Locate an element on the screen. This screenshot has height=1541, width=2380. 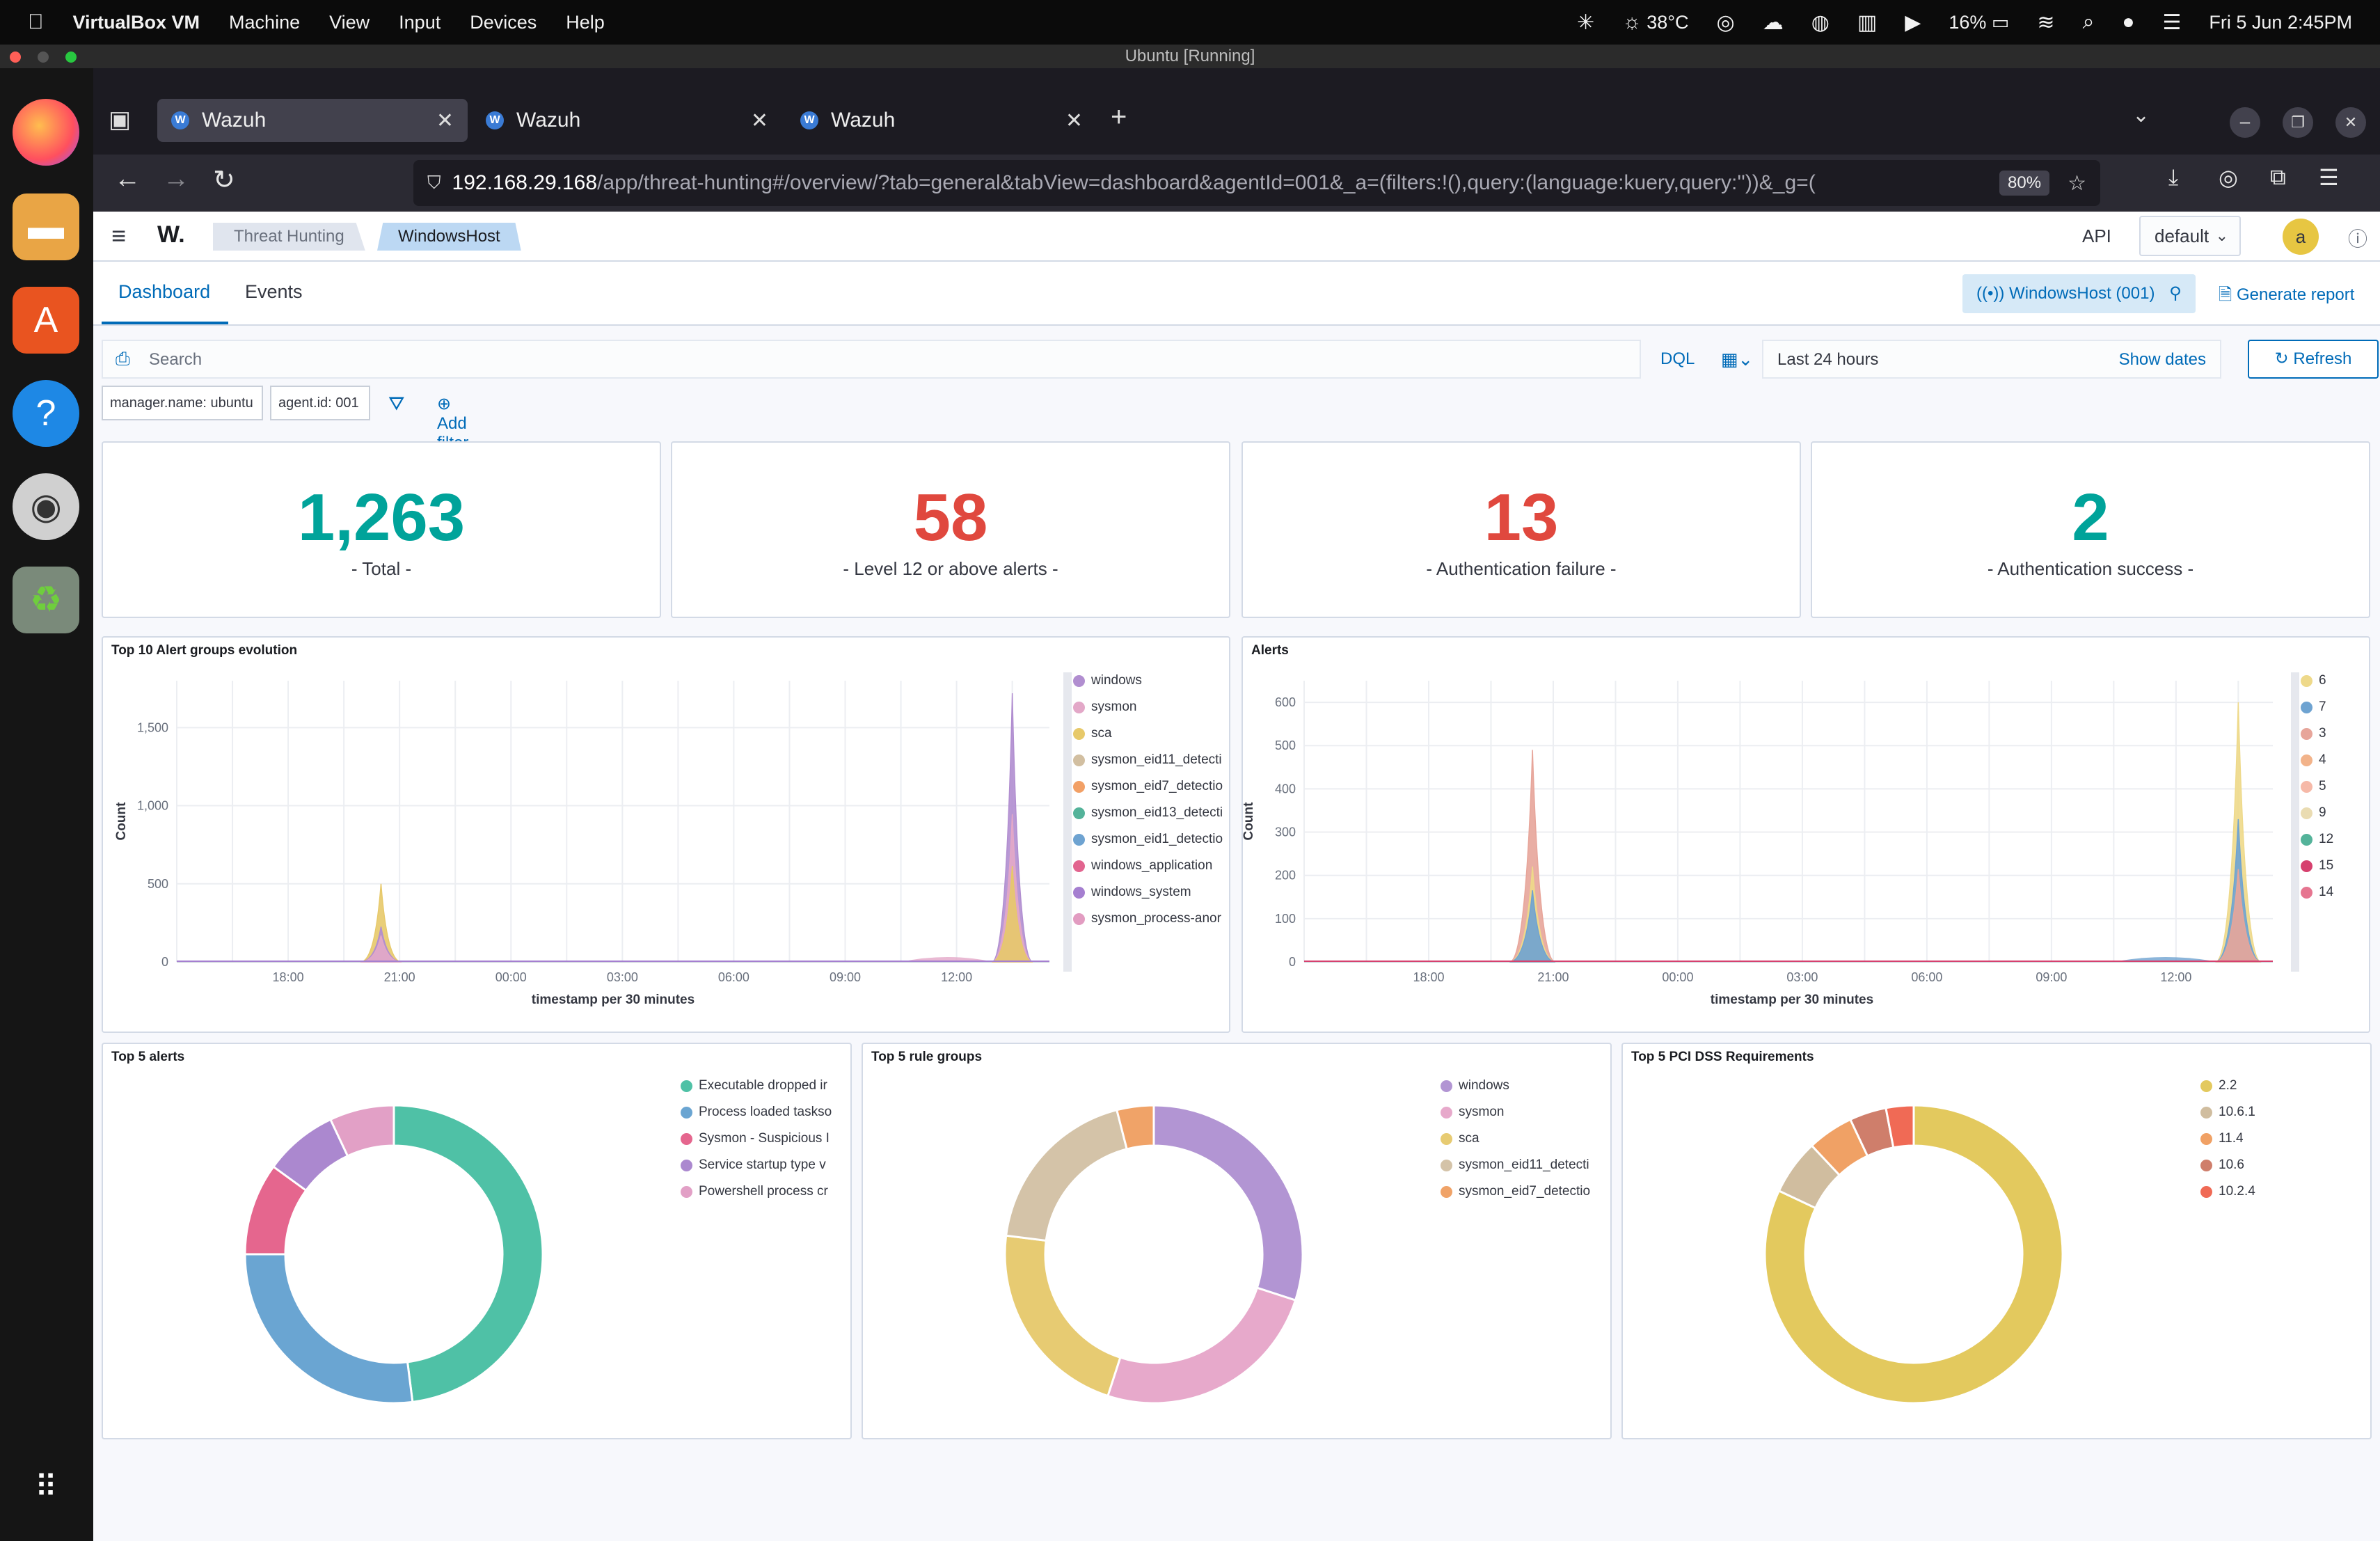
clock: Fri 5 Jun 2:45PM is located at coordinates (2280, 22).